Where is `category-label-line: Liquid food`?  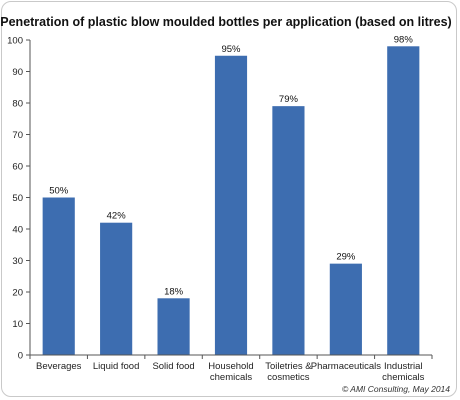 category-label-line: Liquid food is located at coordinates (116, 366).